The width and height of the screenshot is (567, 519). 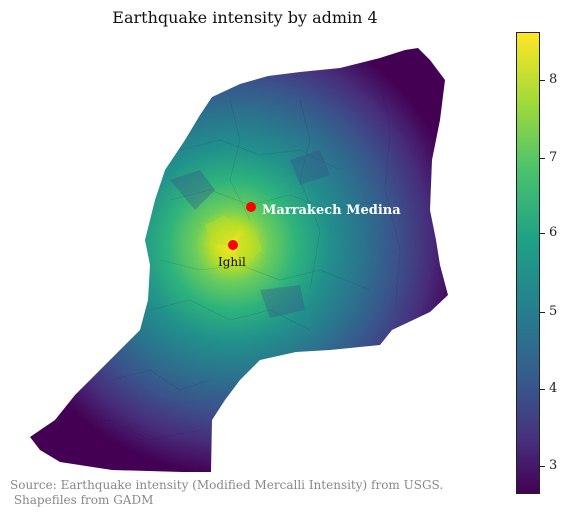 I want to click on city-marker-ighil, so click(x=233, y=245).